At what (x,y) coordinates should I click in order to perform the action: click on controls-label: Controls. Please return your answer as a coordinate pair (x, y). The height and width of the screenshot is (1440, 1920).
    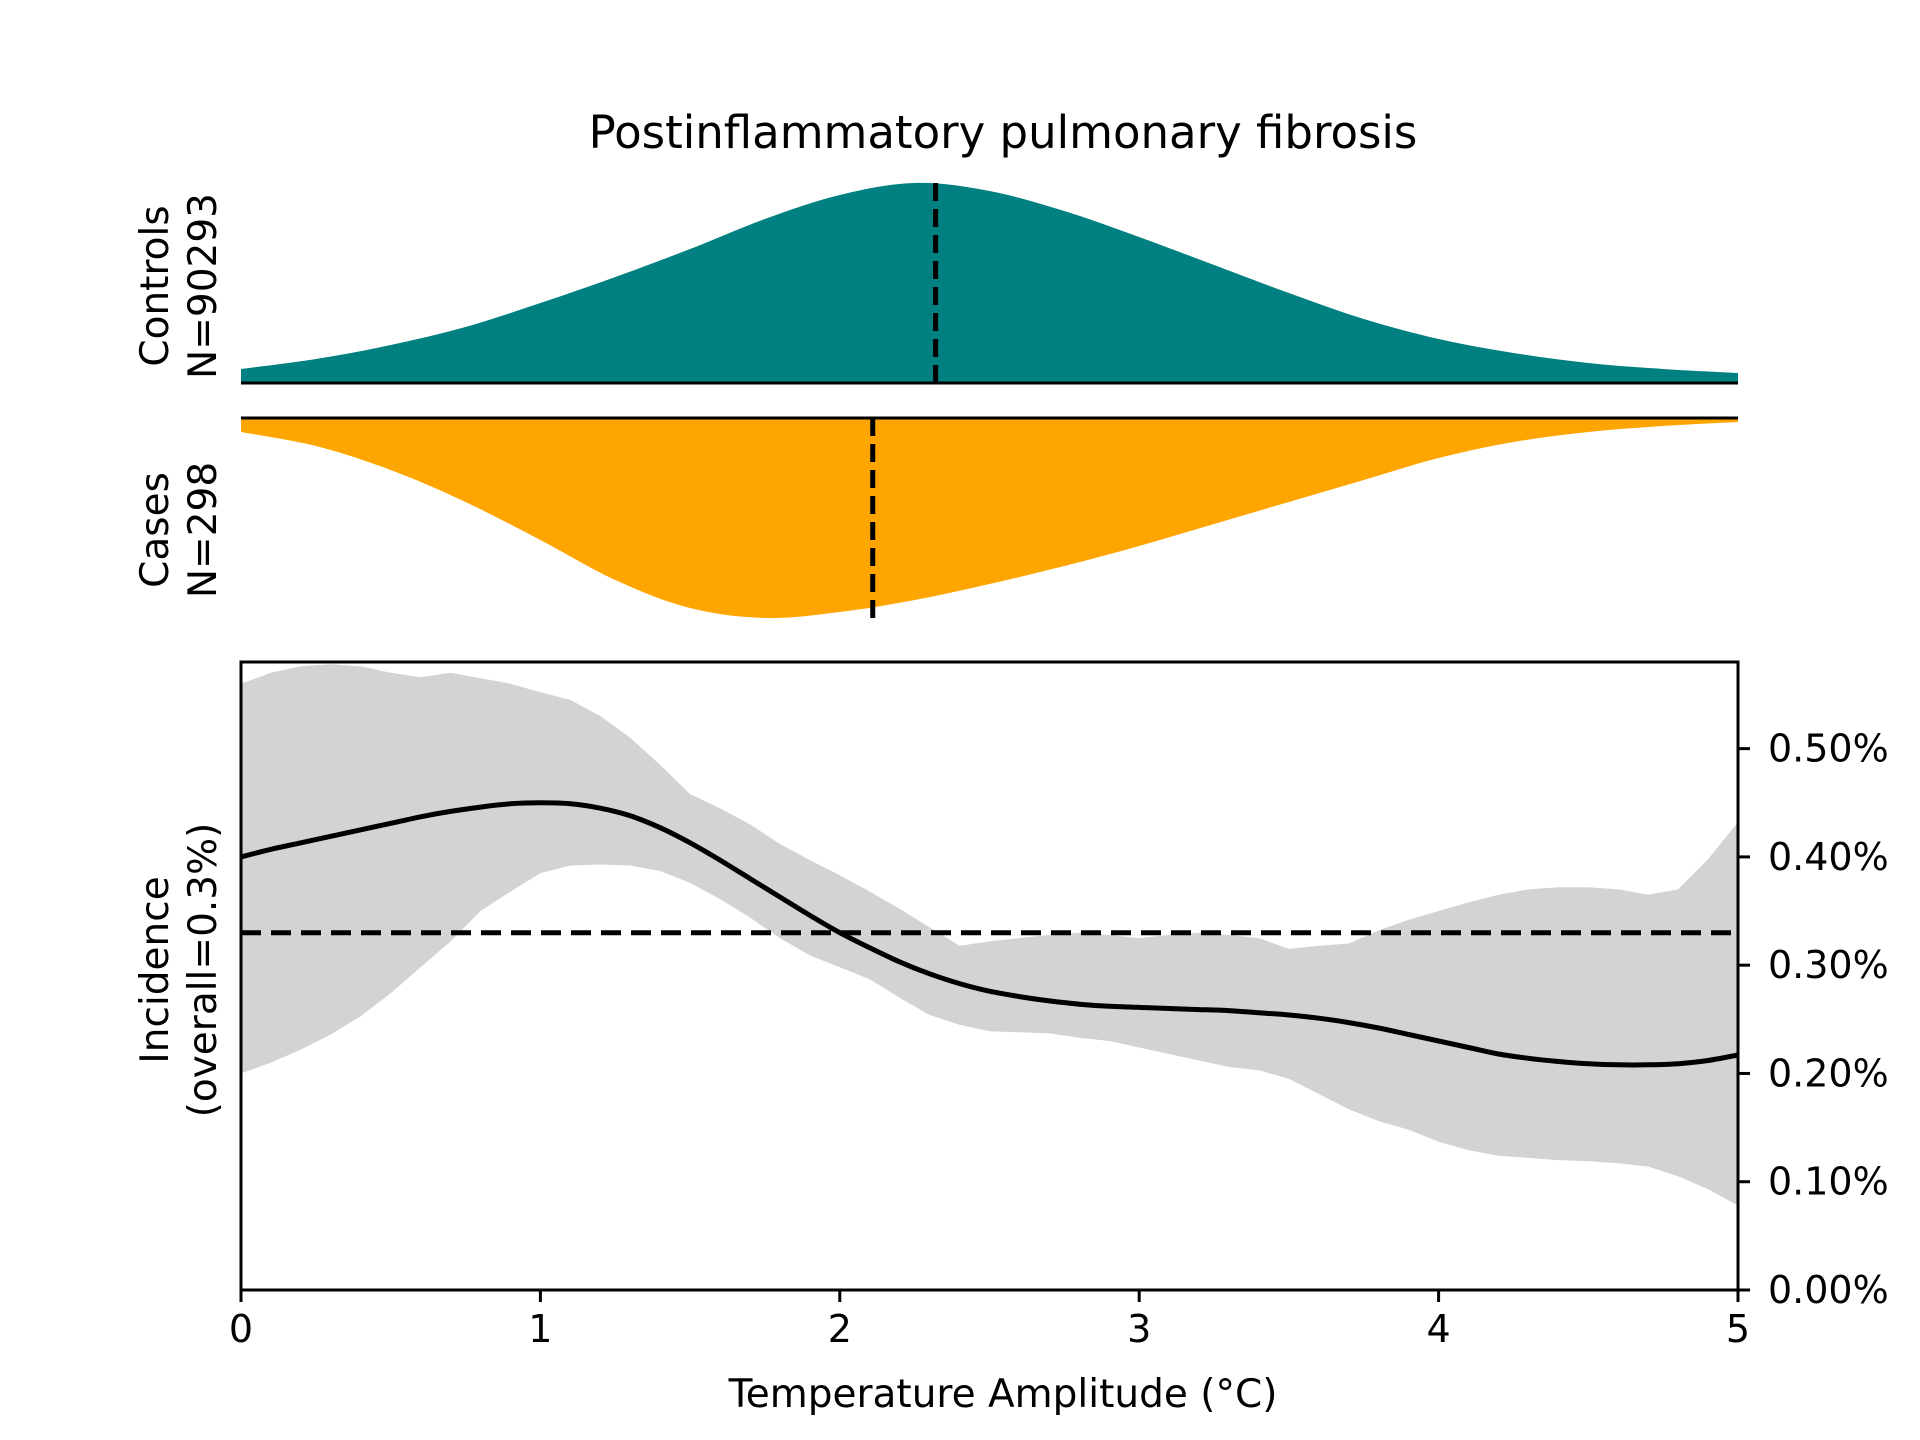
    Looking at the image, I should click on (155, 285).